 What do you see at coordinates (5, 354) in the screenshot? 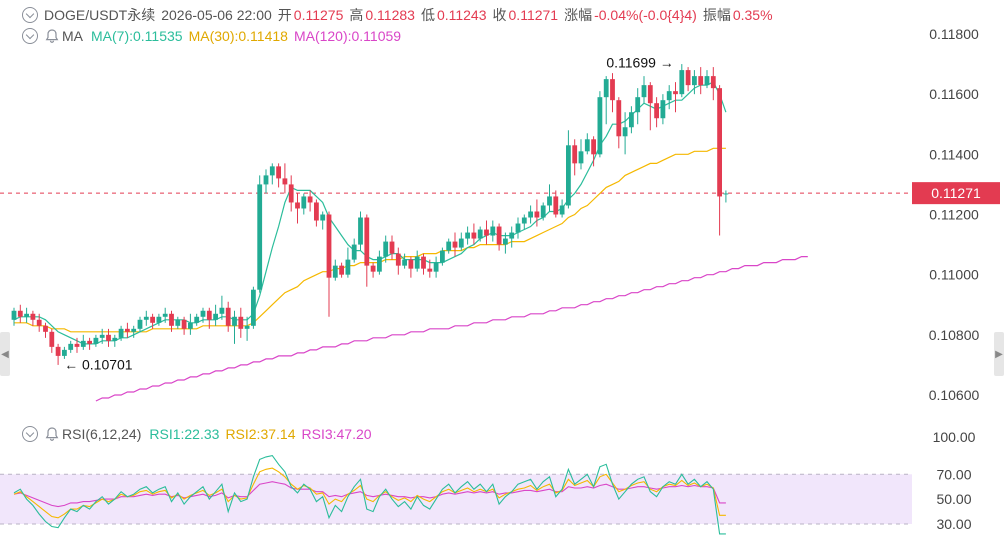
I see `scroll-left-button: ◀` at bounding box center [5, 354].